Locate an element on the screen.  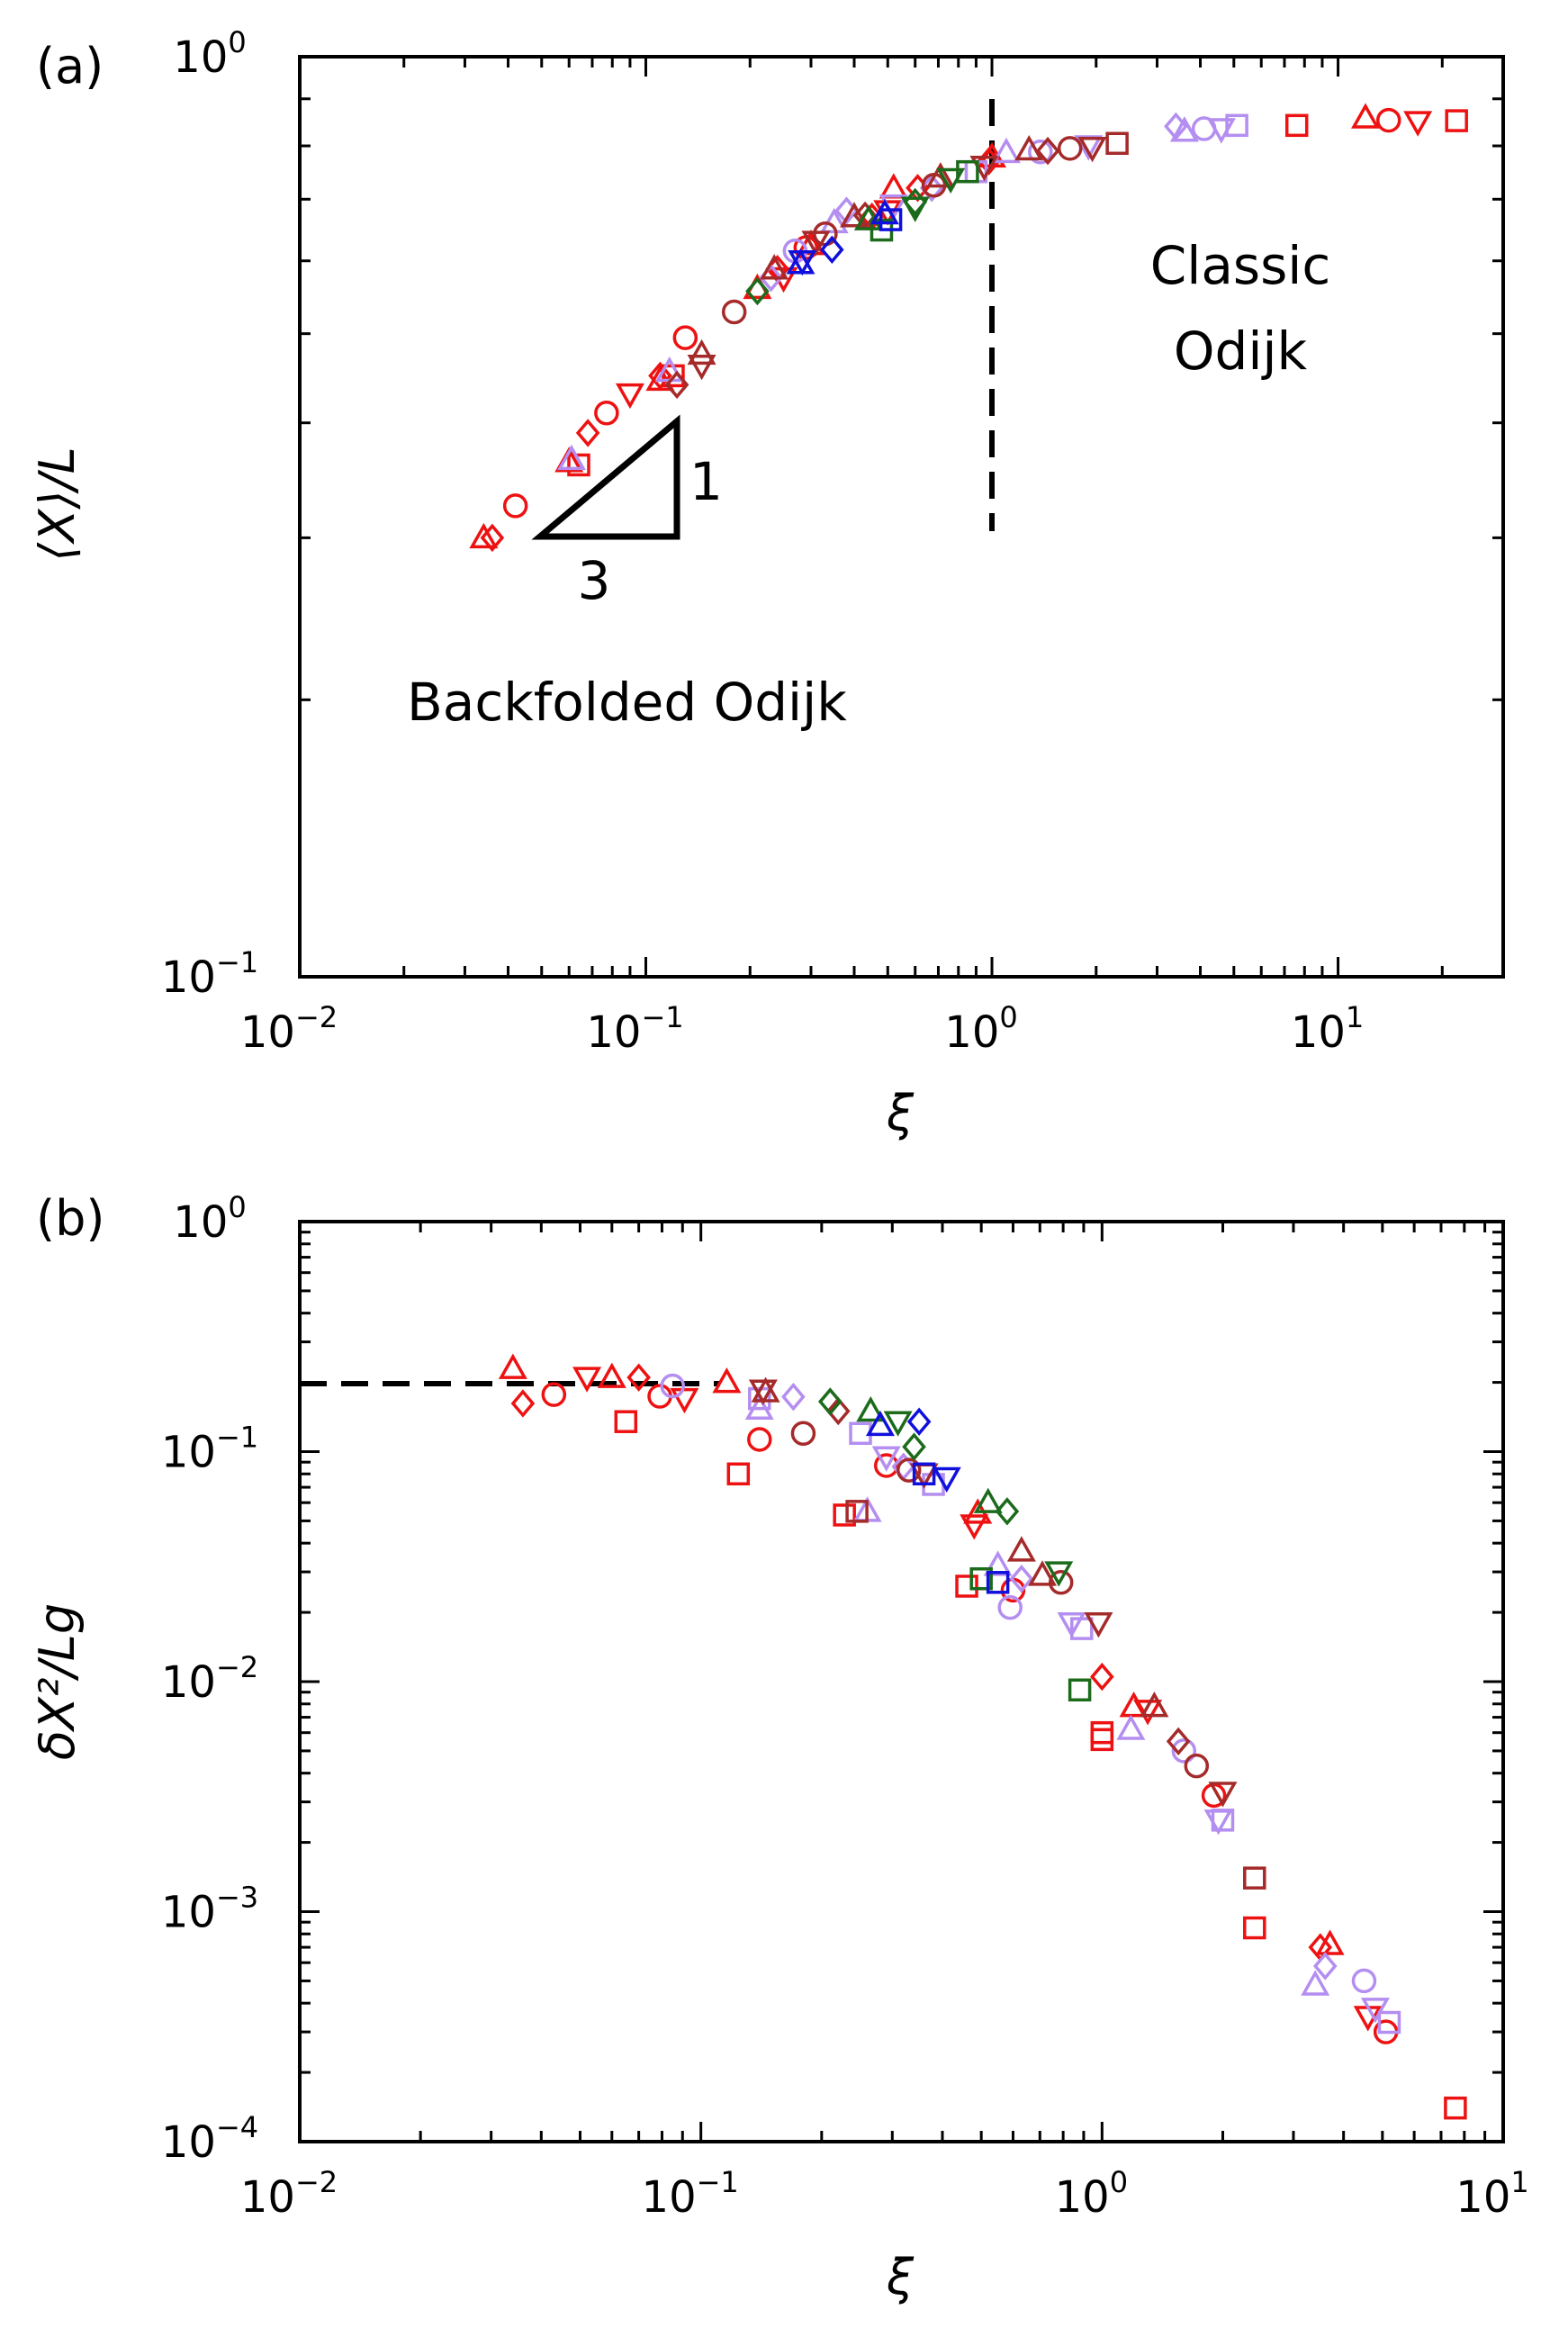
y-tick-label: 10⁻² is located at coordinates (210, 1679).